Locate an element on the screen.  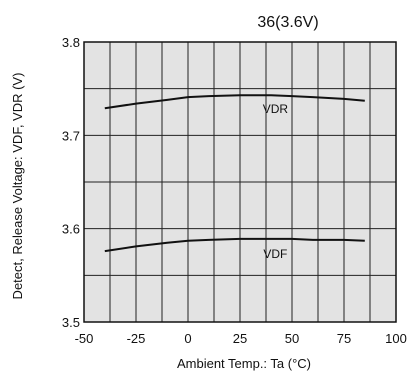
x-tick-label: 75 is located at coordinates (344, 338).